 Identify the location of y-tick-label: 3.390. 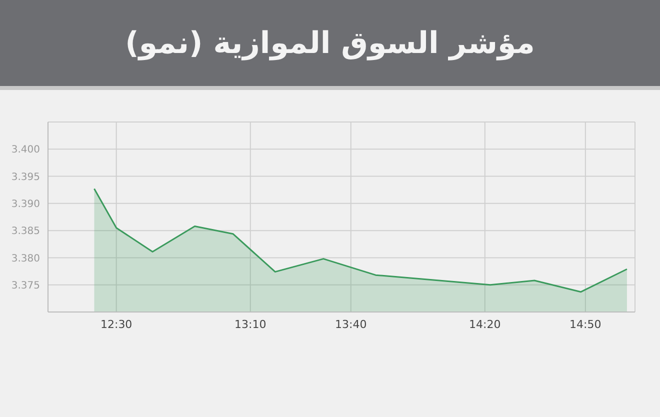
(25, 204).